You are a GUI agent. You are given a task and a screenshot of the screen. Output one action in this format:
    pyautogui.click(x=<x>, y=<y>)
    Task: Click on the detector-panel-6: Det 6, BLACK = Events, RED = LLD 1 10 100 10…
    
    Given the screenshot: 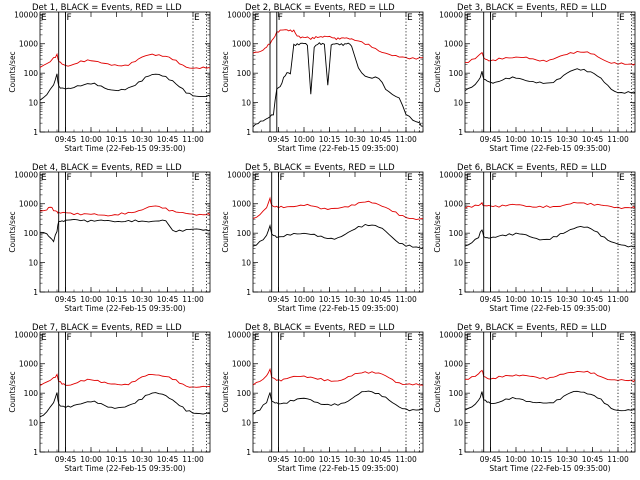 What is the action you would take?
    pyautogui.click(x=534, y=238)
    